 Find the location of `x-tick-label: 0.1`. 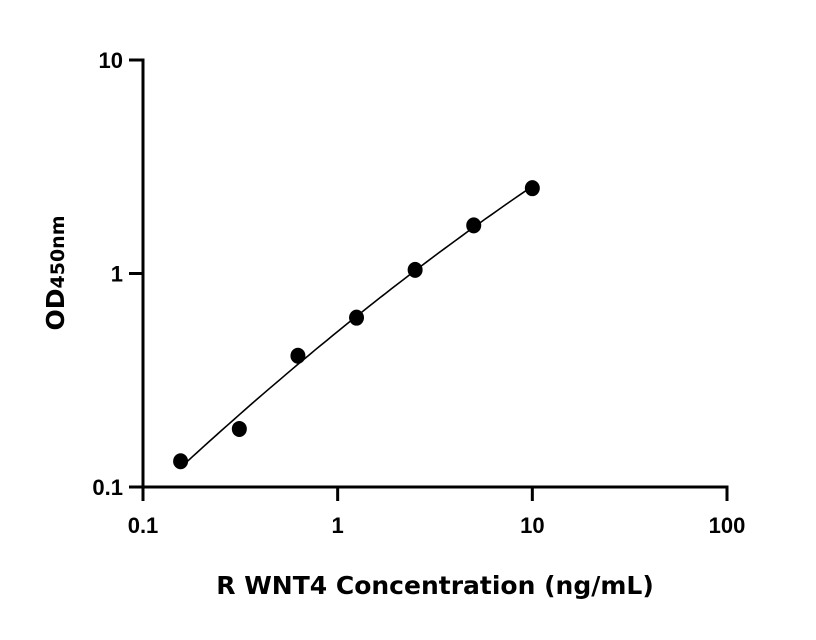

x-tick-label: 0.1 is located at coordinates (143, 525).